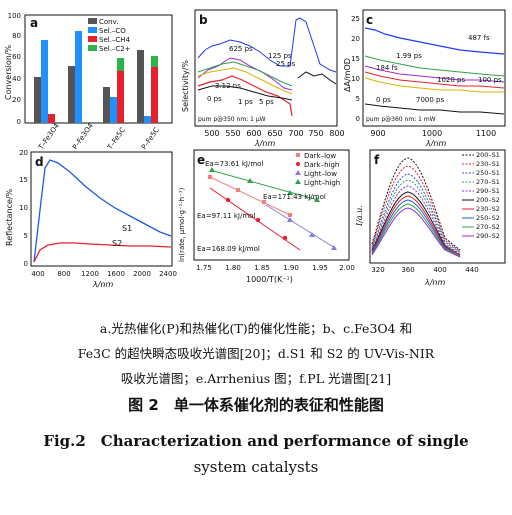 This screenshot has width=512, height=515. Describe the element at coordinates (185, 86) in the screenshot. I see `panel-b-ylabel: Selectivity/%` at that location.